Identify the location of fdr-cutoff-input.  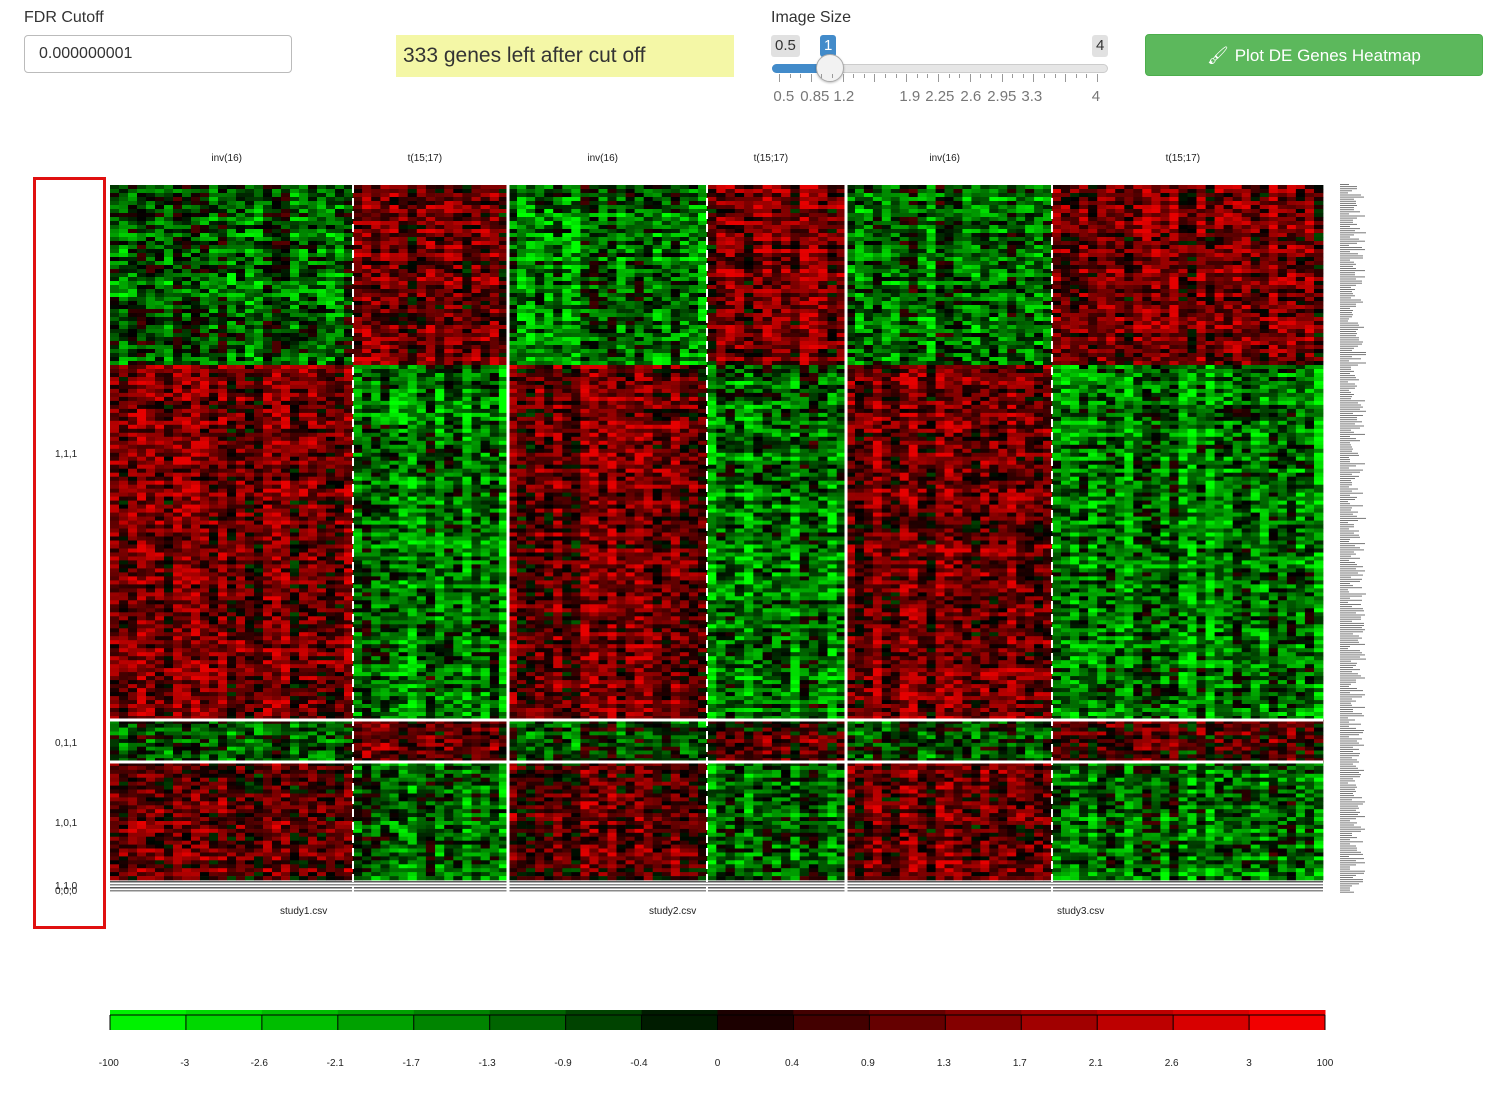
(158, 54).